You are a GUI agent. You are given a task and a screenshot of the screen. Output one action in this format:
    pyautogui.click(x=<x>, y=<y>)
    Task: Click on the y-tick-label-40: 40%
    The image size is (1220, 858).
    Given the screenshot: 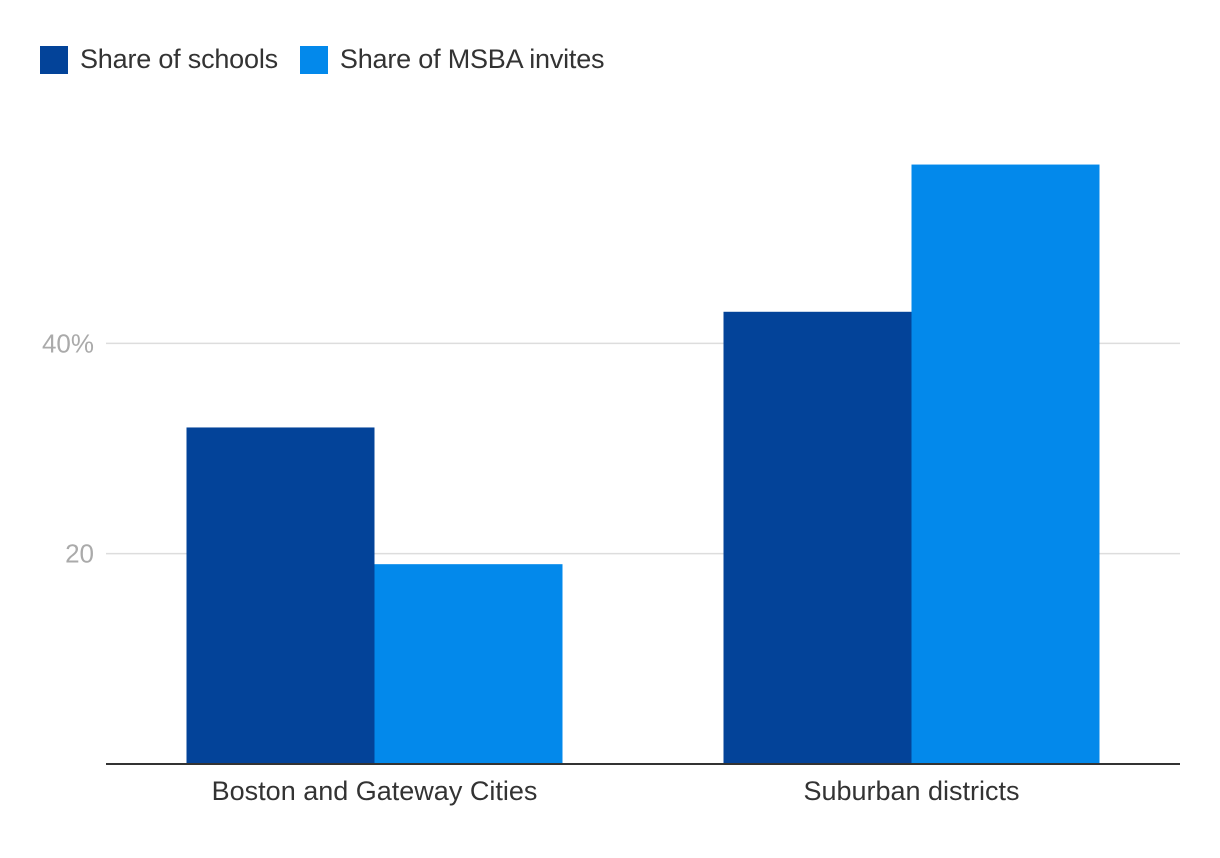 What is the action you would take?
    pyautogui.click(x=68, y=343)
    